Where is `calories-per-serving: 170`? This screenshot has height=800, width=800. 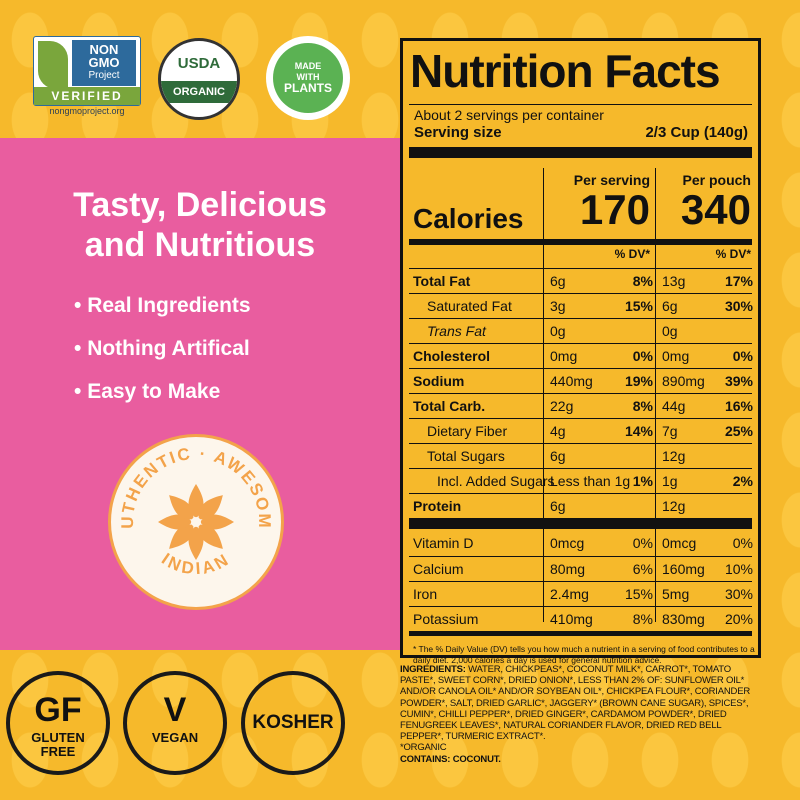
calories-per-serving: 170 is located at coordinates (614, 209).